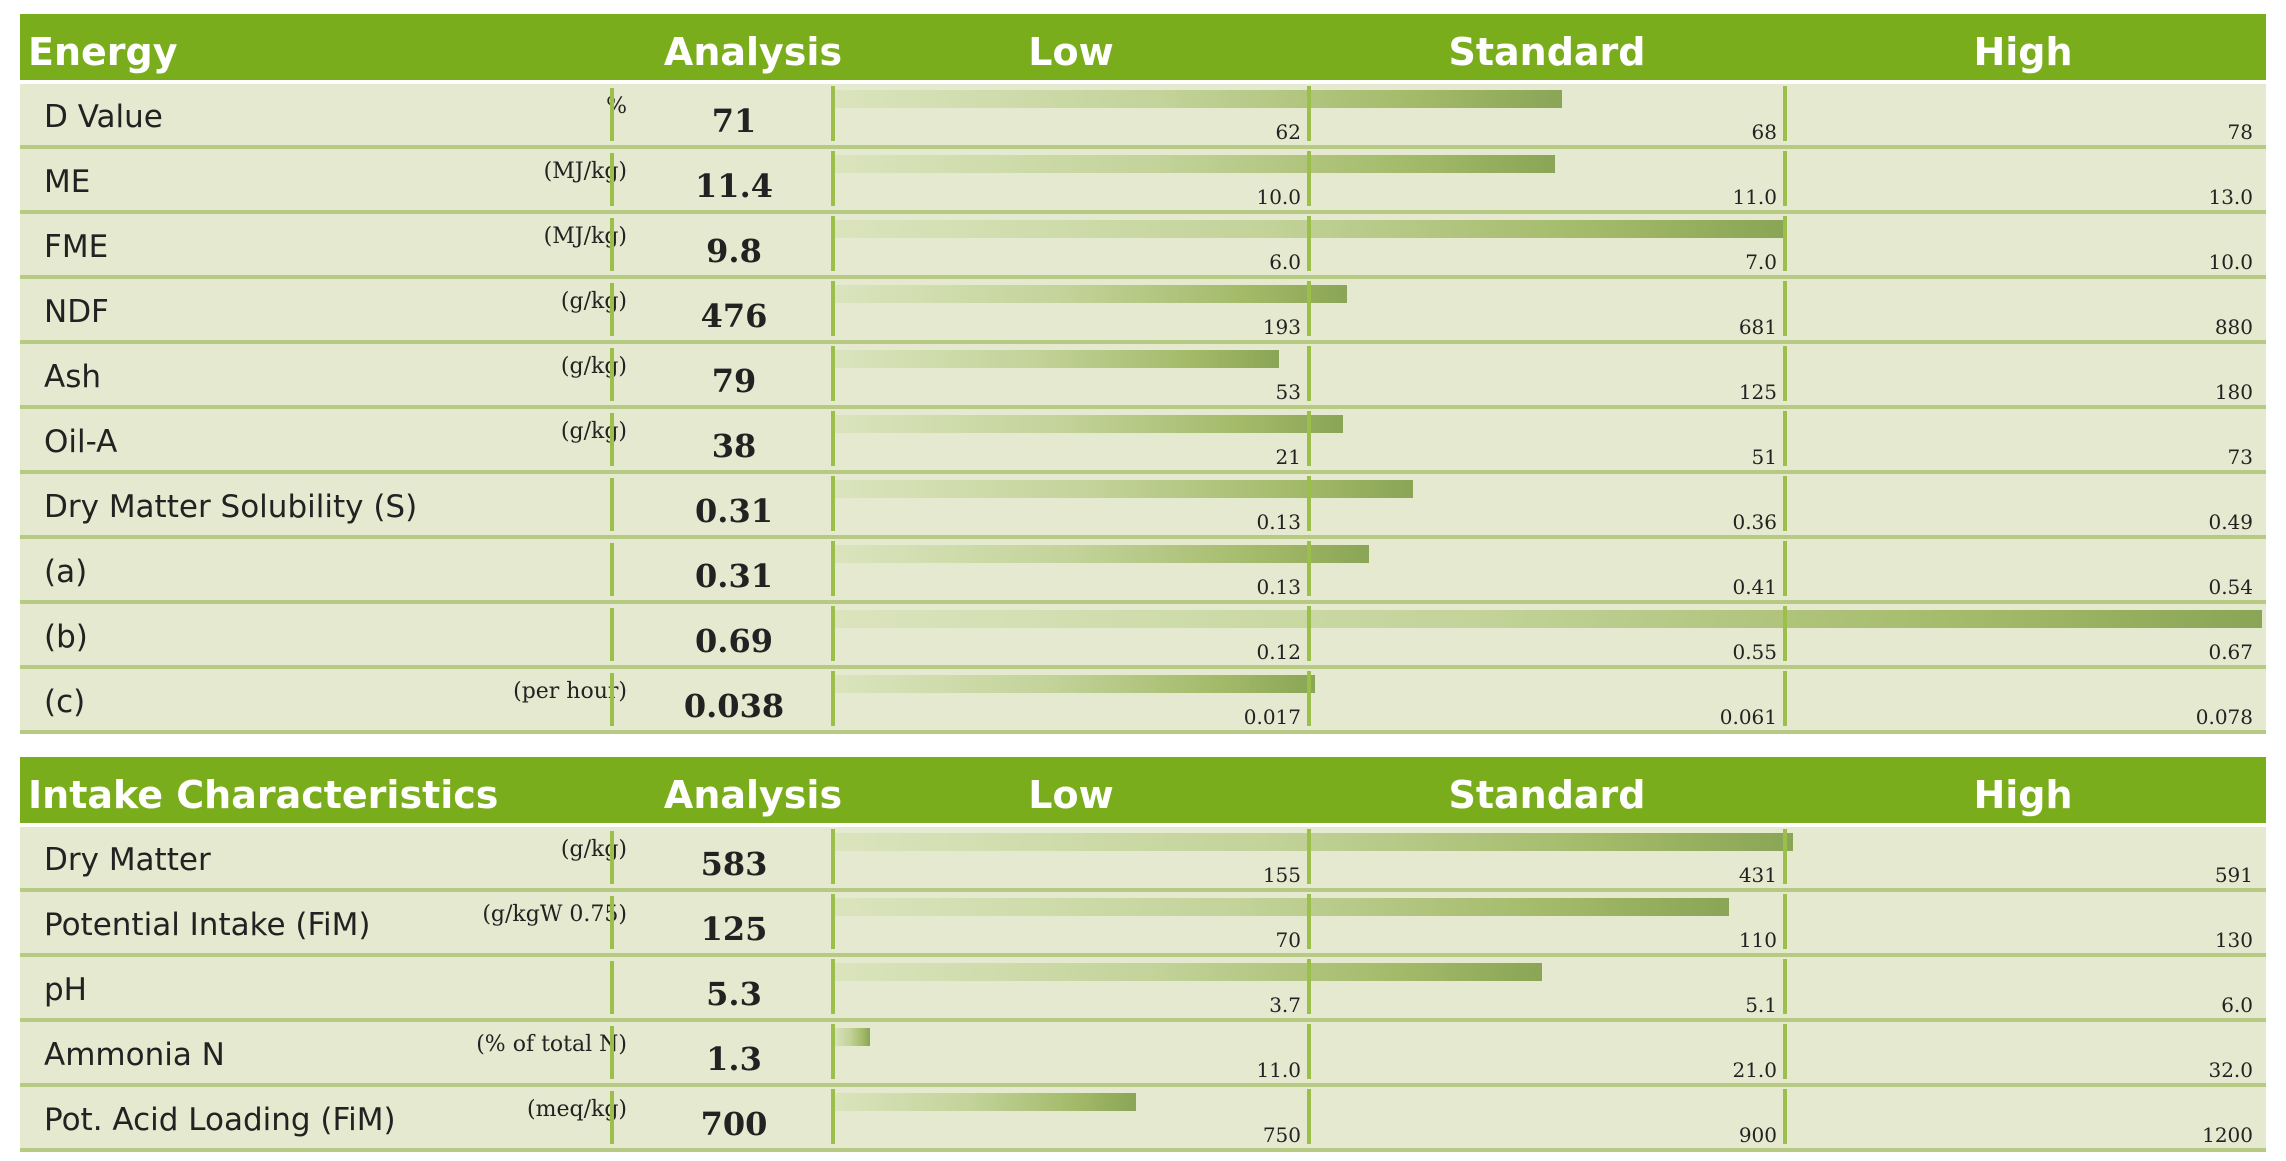 The width and height of the screenshot is (2286, 1161). I want to click on table-row: Oil-A (g/kg) 38 21 51 73, so click(1143, 441).